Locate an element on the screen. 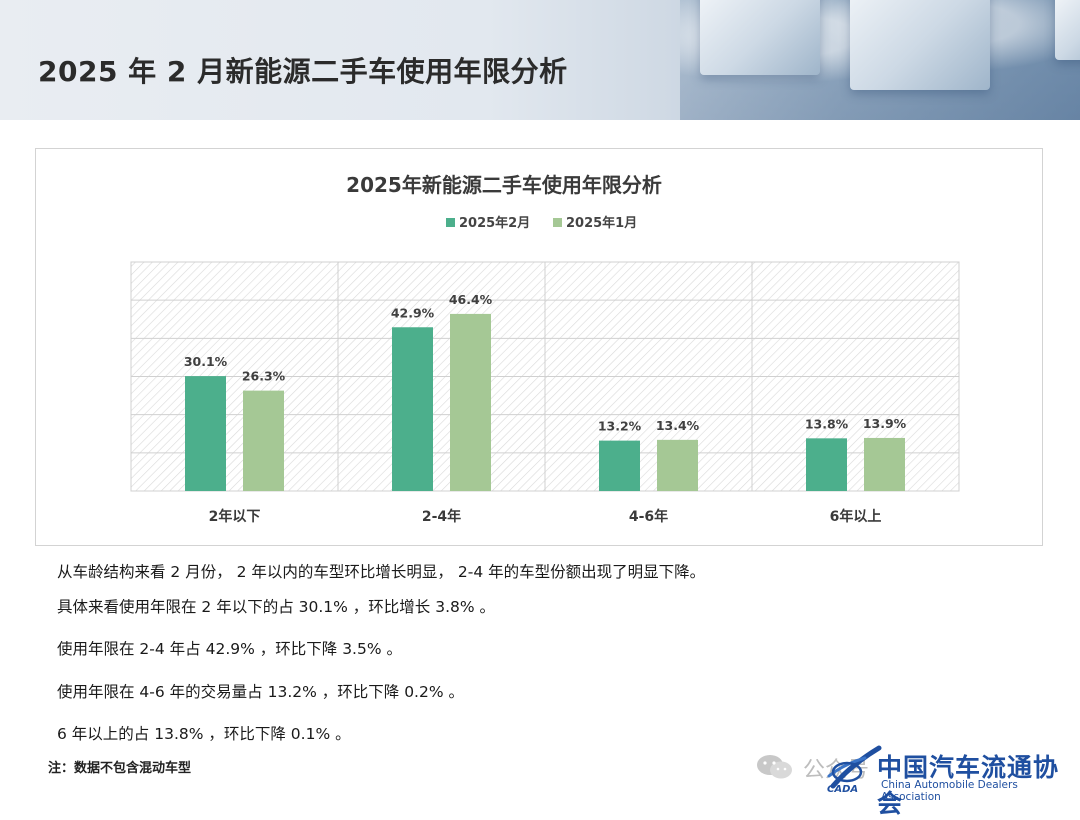  data-label: 13.9% is located at coordinates (885, 423).